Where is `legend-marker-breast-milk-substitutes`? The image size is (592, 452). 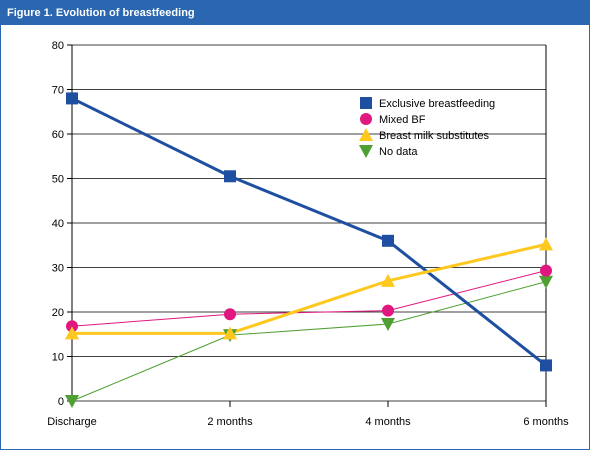 legend-marker-breast-milk-substitutes is located at coordinates (366, 134).